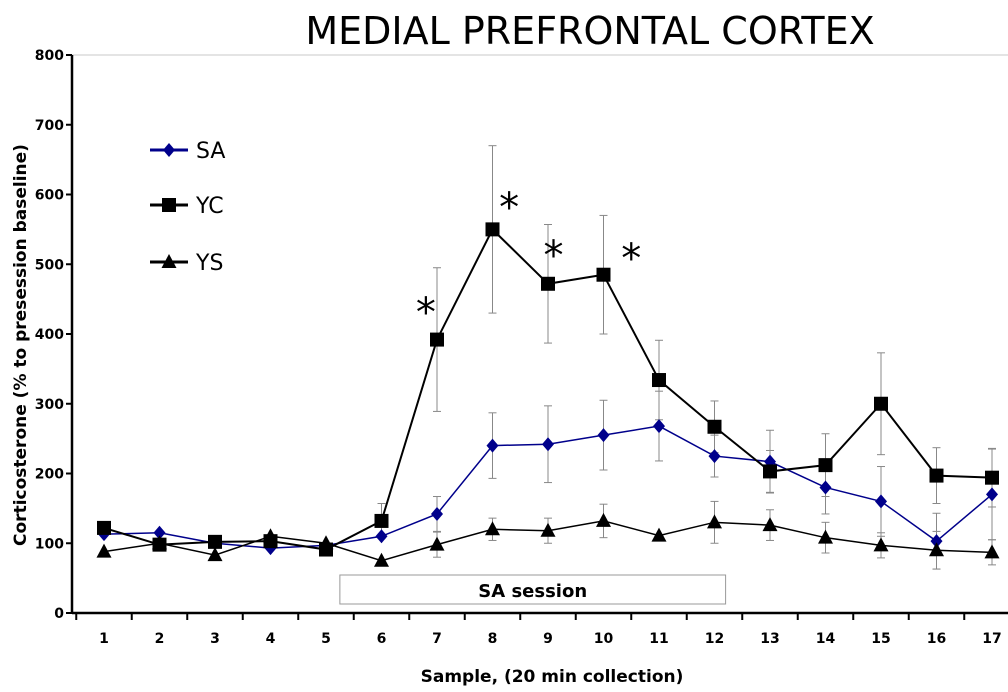 Image resolution: width=1008 pixels, height=692 pixels. What do you see at coordinates (826, 639) in the screenshot?
I see `x-tick-label: 14` at bounding box center [826, 639].